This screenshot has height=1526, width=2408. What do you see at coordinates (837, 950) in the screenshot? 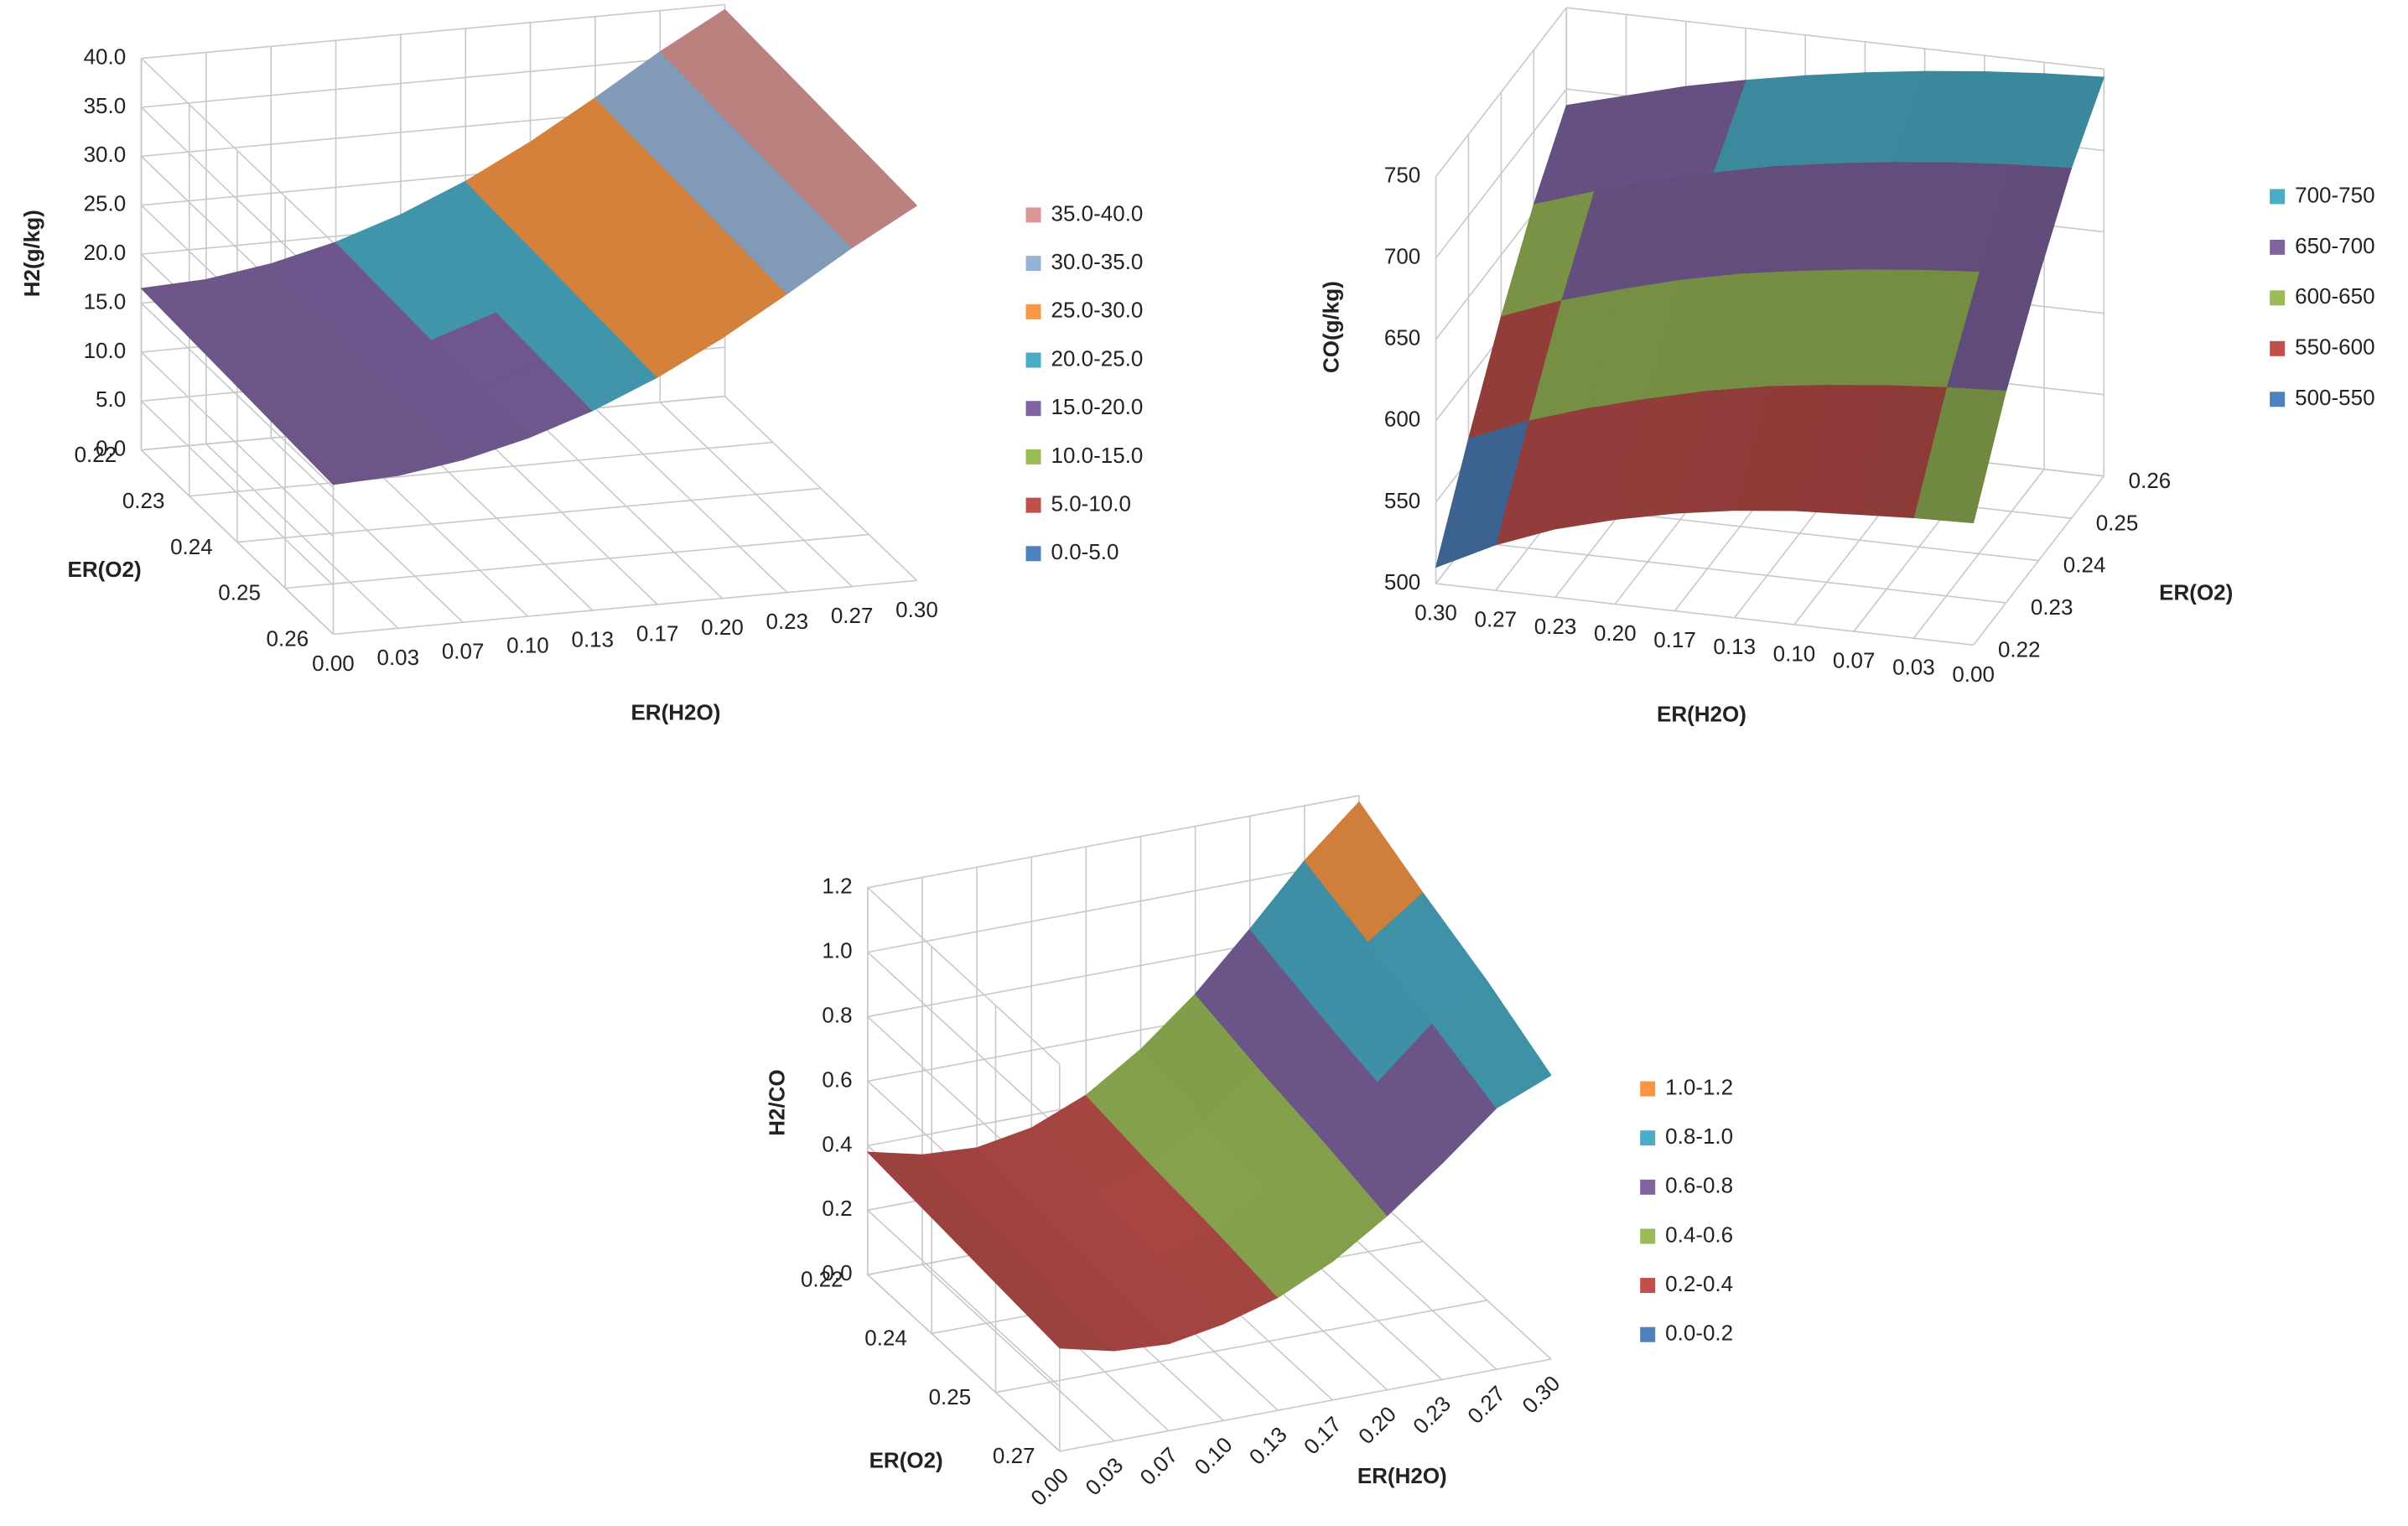
I see `z-tick-label: 1.0` at bounding box center [837, 950].